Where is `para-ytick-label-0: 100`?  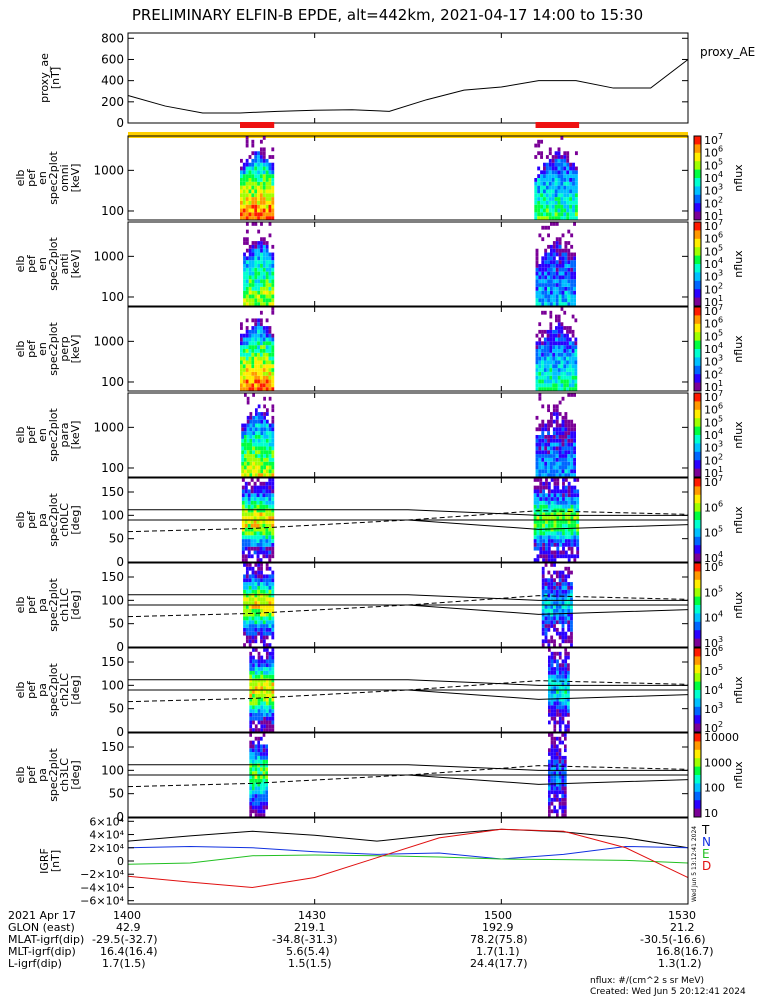 para-ytick-label-0: 100 is located at coordinates (112, 468).